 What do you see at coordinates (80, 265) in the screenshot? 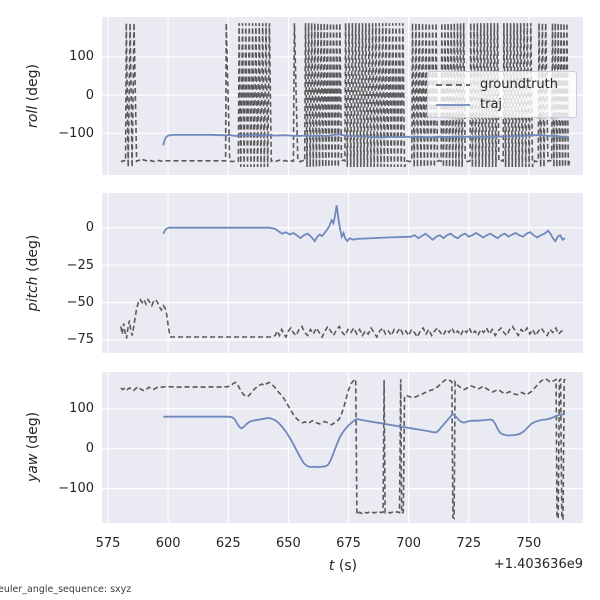
I see `pitch-y-tick-label: −25` at bounding box center [80, 265].